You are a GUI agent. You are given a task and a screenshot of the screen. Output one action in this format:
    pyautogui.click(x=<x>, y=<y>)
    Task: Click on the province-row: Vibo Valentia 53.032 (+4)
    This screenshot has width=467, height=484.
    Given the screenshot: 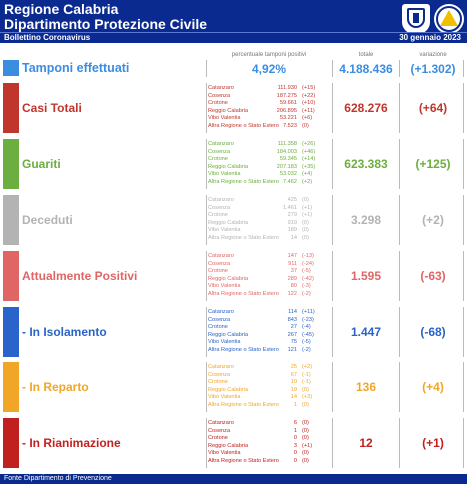 What is the action you would take?
    pyautogui.click(x=269, y=175)
    